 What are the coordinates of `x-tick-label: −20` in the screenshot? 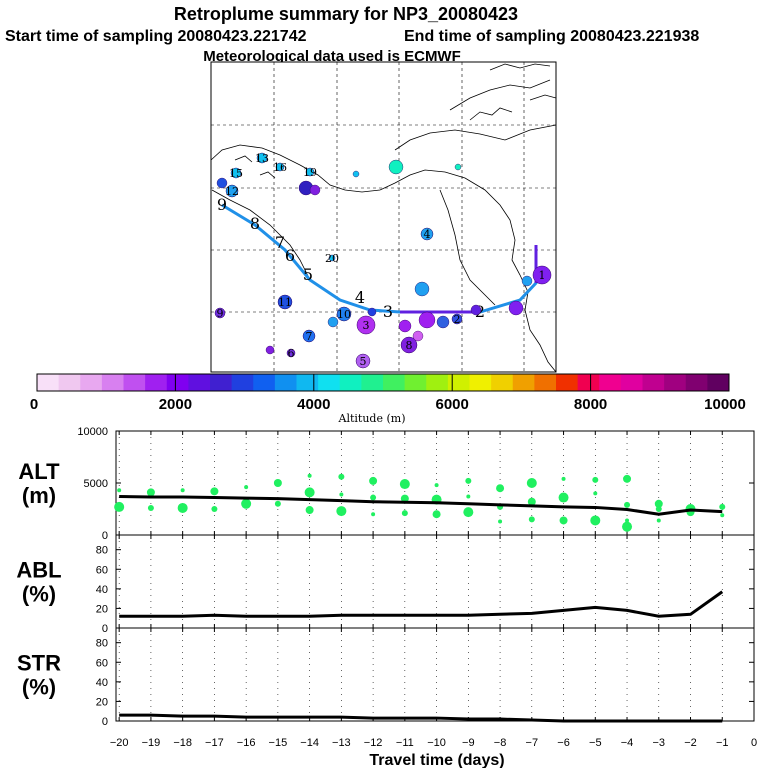 It's located at (119, 743).